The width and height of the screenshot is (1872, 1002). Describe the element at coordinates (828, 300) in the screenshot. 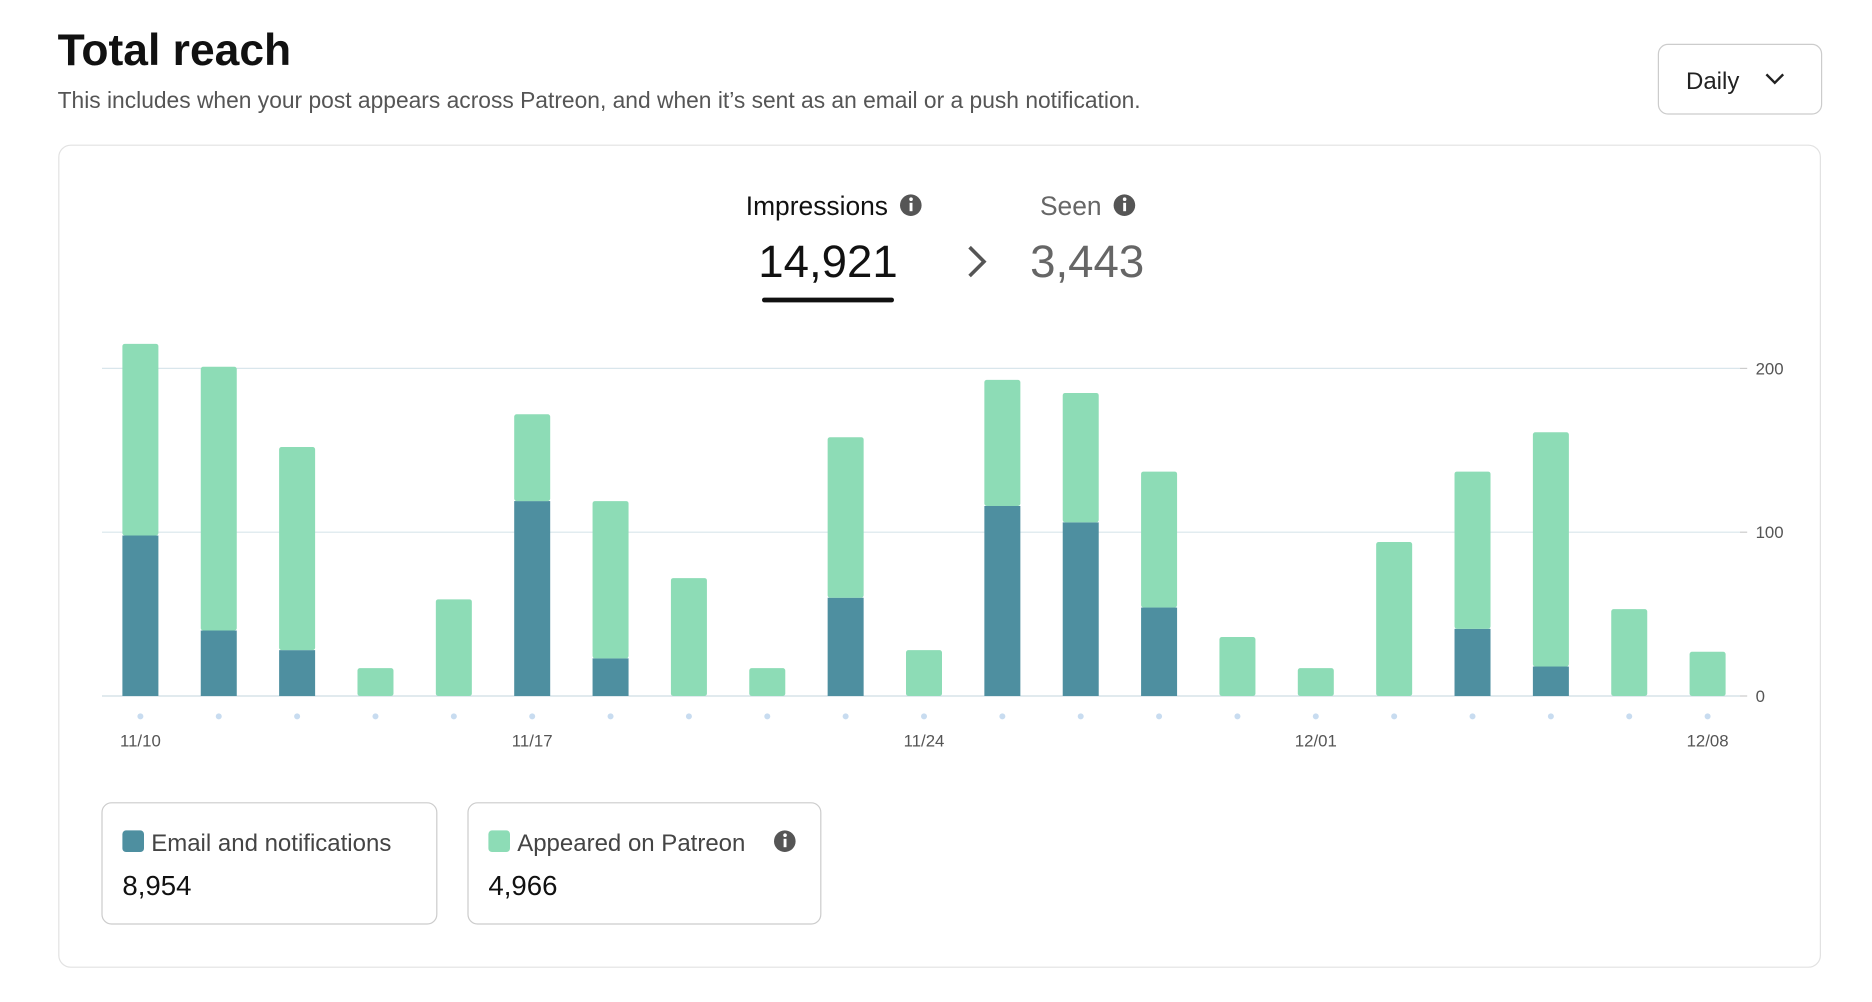

I see `tab-underline` at that location.